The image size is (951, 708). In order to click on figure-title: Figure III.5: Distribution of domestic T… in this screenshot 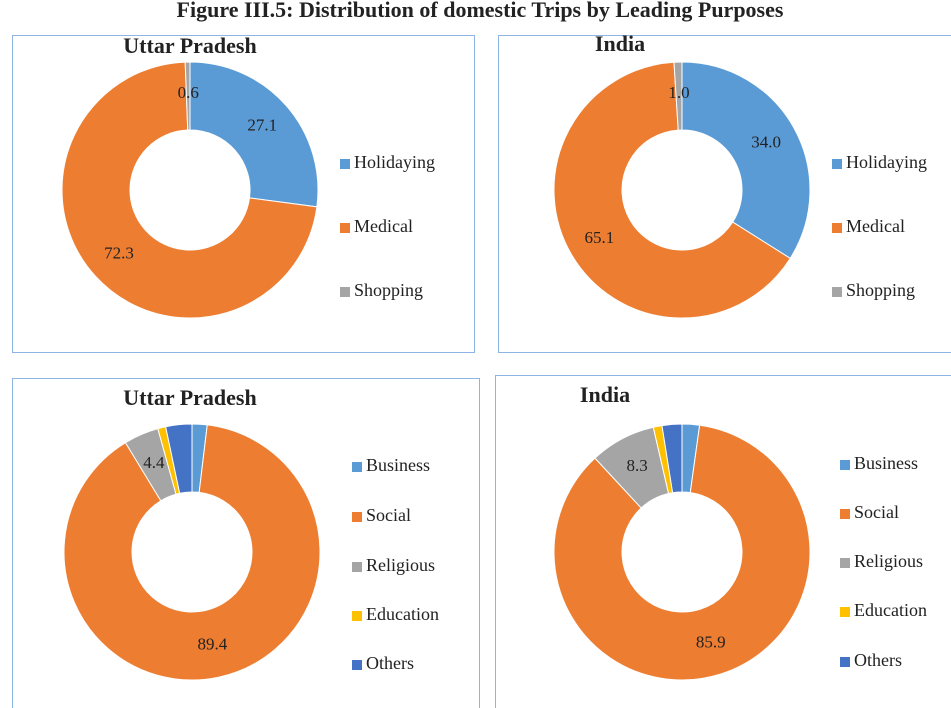, I will do `click(480, 11)`.